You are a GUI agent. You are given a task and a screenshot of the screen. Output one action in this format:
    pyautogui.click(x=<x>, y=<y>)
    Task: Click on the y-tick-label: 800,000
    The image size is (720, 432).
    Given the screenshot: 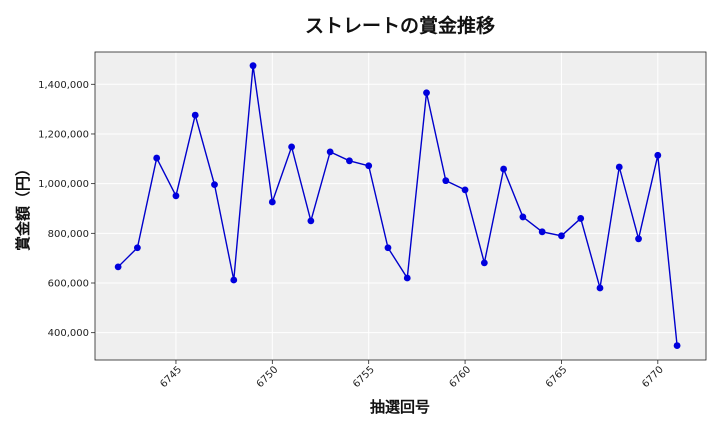 What is the action you would take?
    pyautogui.click(x=68, y=234)
    